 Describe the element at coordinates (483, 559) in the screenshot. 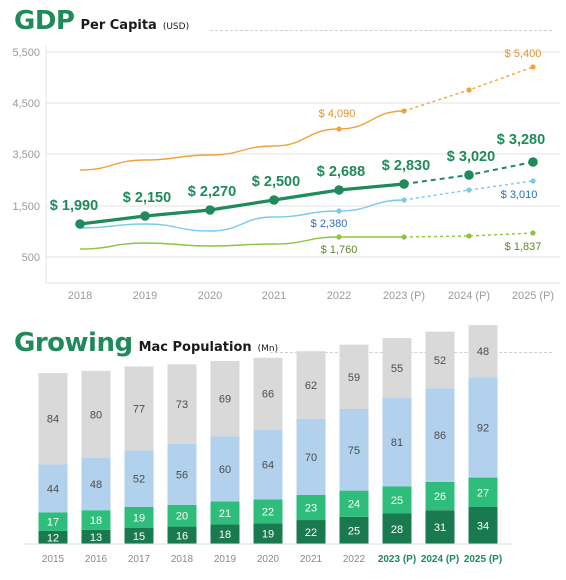

I see `mac-x-tick-label: 2025 (P)` at that location.